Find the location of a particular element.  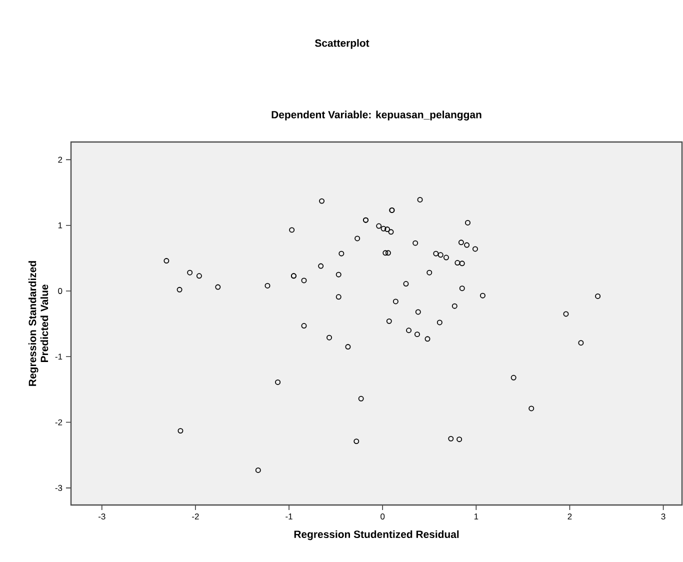

y-tick-label: 2 is located at coordinates (60, 159).